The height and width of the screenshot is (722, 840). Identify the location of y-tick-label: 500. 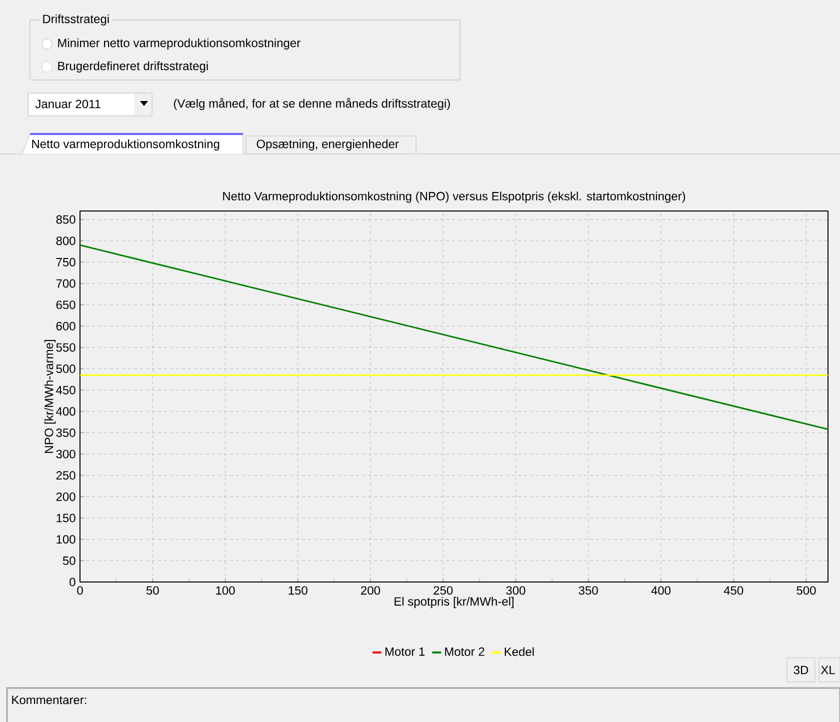
(66, 369).